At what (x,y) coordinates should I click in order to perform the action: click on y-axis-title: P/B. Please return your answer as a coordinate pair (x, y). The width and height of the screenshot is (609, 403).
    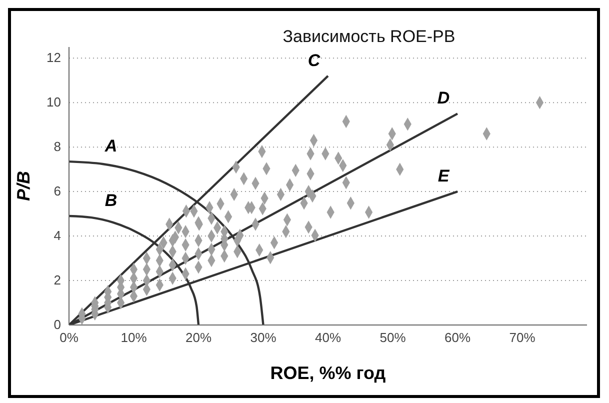
    Looking at the image, I should click on (23, 186).